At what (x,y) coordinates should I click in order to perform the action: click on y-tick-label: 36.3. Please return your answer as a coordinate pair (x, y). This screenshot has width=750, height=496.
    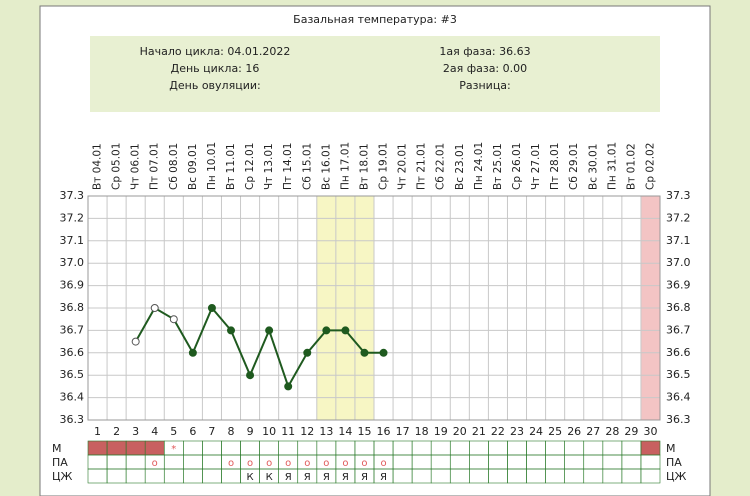
    Looking at the image, I should click on (72, 419).